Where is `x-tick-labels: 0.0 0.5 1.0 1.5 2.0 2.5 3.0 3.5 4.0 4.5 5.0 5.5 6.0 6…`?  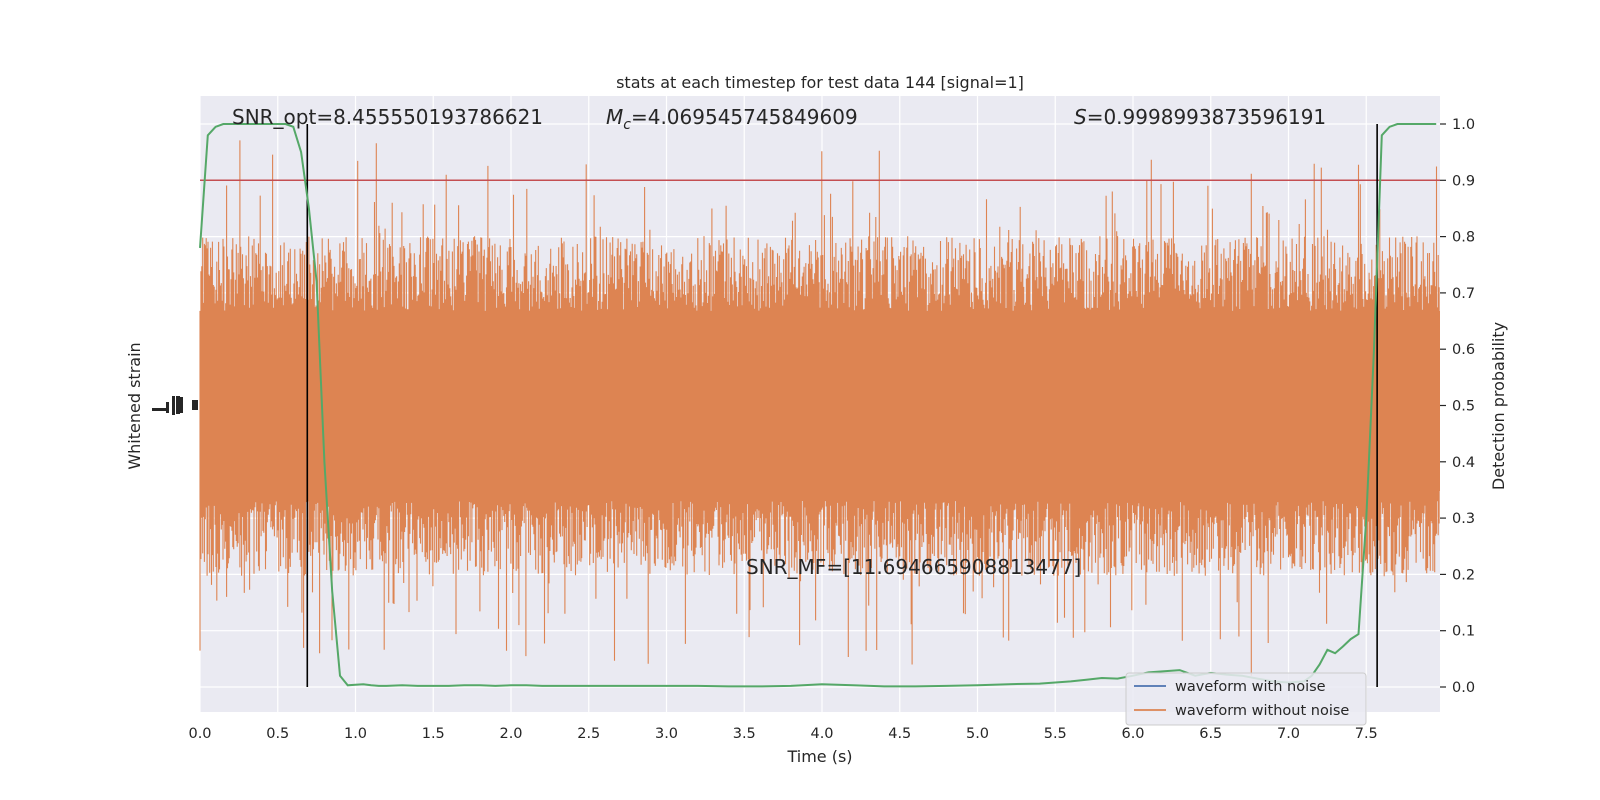
x-tick-labels: 0.0 0.5 1.0 1.5 2.0 2.5 3.0 3.5 4.0 4.5 5.0 5.5 6.0 6… is located at coordinates (782, 734).